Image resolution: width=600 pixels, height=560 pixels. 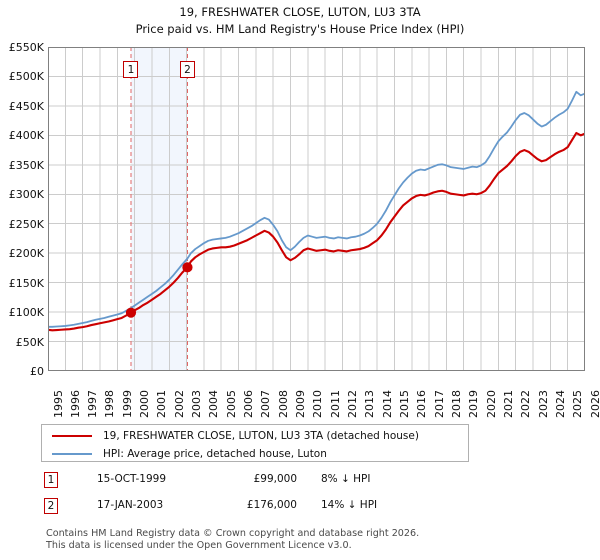 What do you see at coordinates (131, 69) in the screenshot?
I see `marker-badge-1: 1` at bounding box center [131, 69].